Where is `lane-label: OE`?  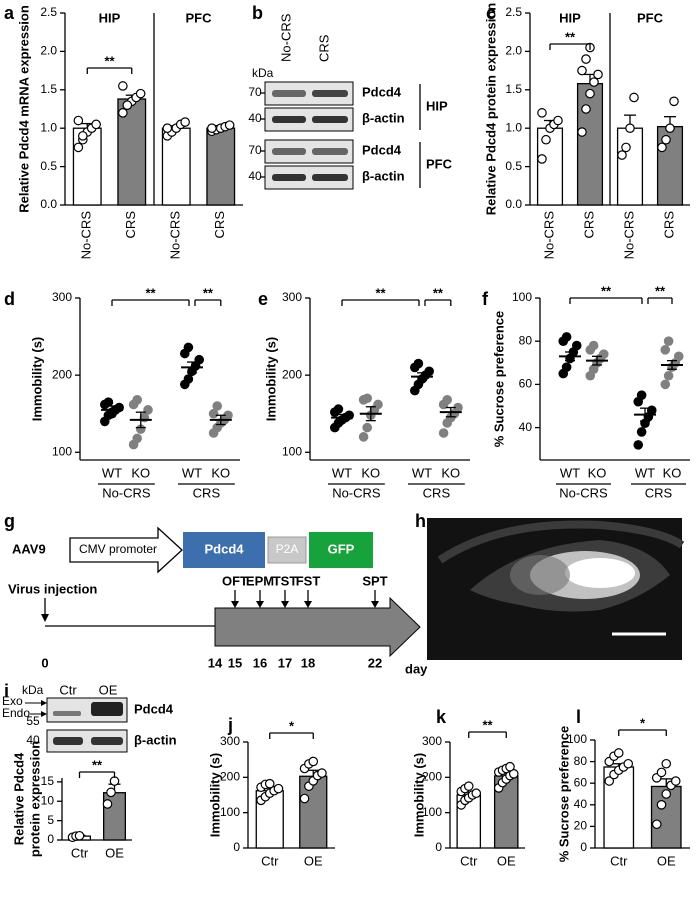
lane-label: OE is located at coordinates (108, 689).